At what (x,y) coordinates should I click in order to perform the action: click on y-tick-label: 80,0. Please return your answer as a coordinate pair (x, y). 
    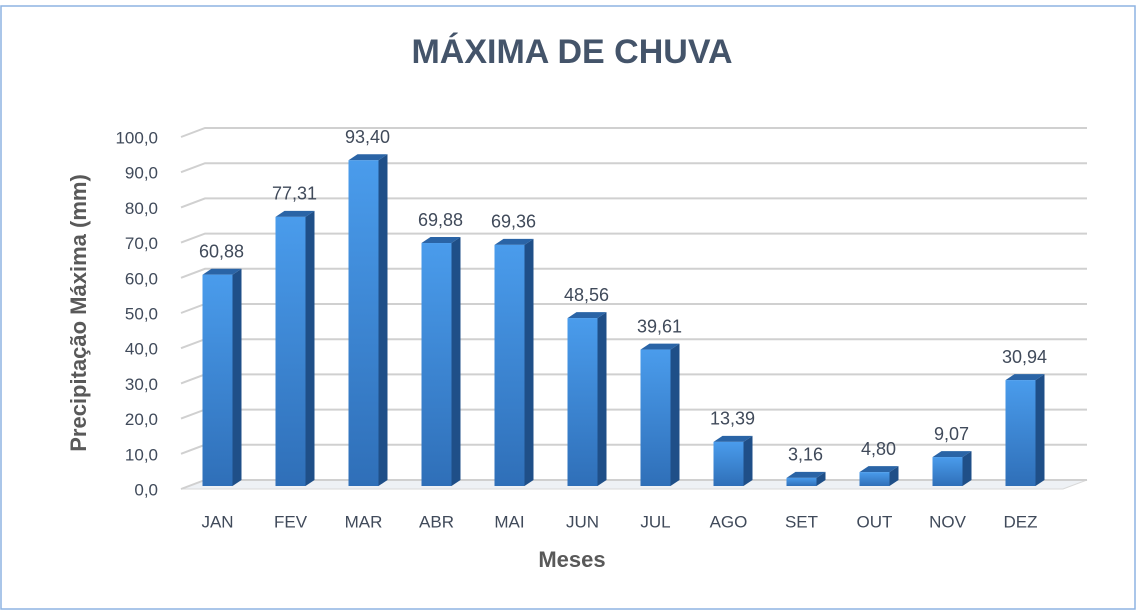
    Looking at the image, I should click on (141, 208).